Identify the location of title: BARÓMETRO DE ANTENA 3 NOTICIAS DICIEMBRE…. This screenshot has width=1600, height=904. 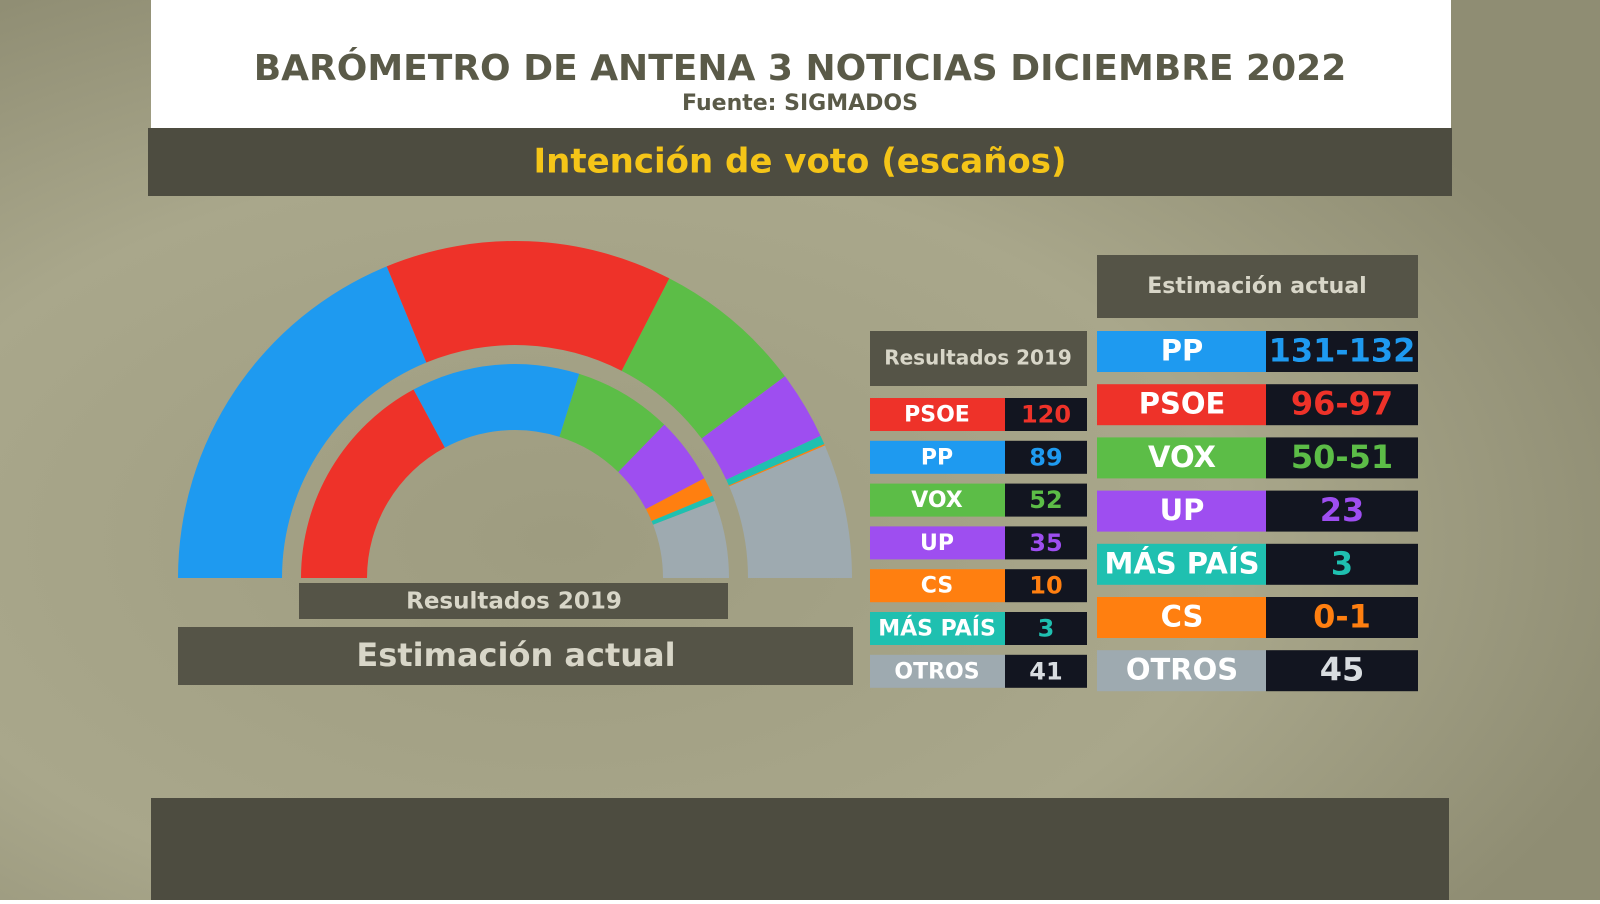
(800, 68).